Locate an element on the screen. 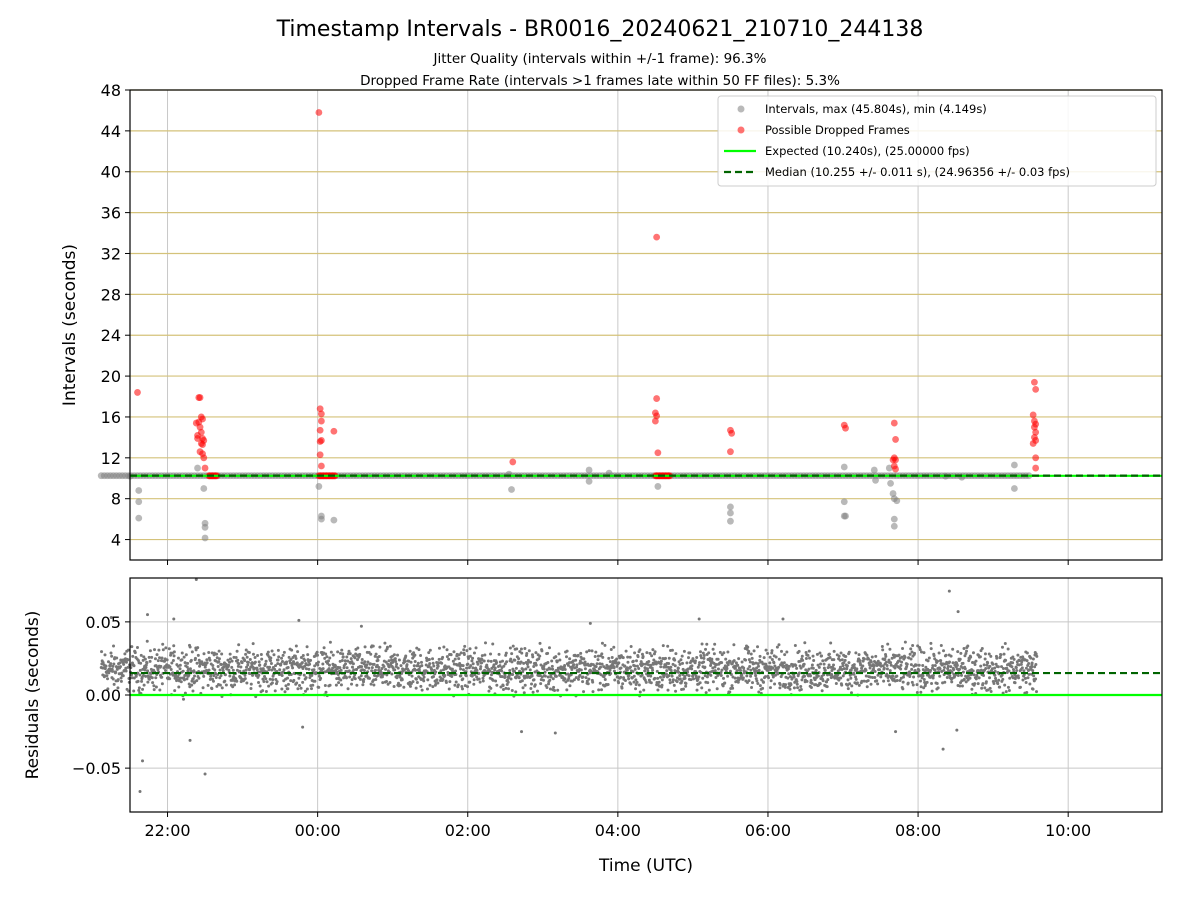  x-tick-label: 06:00 is located at coordinates (768, 830).